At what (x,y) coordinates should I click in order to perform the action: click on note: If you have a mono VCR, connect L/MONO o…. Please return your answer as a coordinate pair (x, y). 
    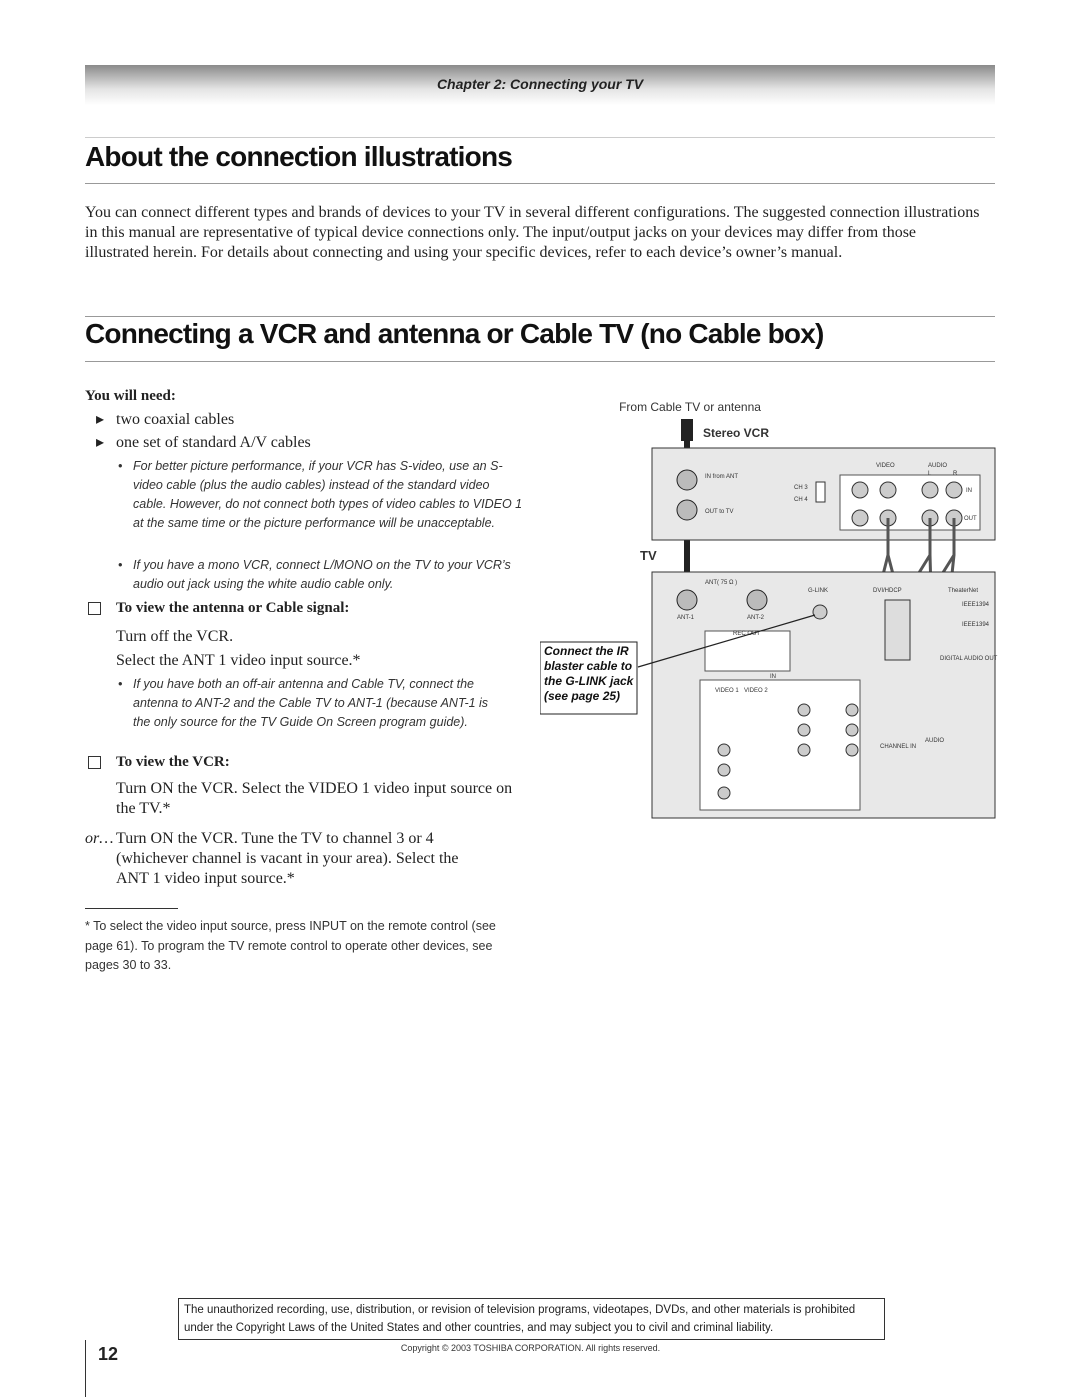
    Looking at the image, I should click on (322, 574).